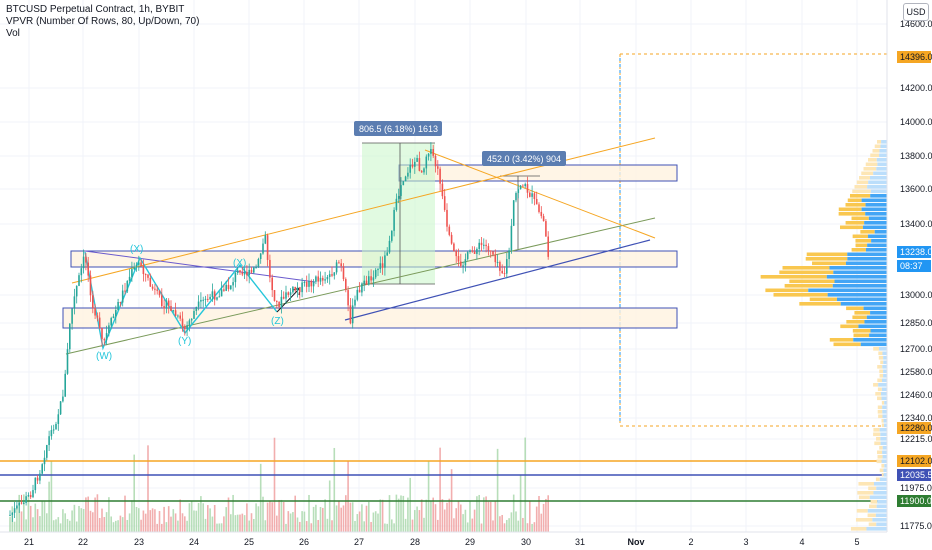 The height and width of the screenshot is (550, 932). I want to click on volume-indicator-label: Vol, so click(13, 33).